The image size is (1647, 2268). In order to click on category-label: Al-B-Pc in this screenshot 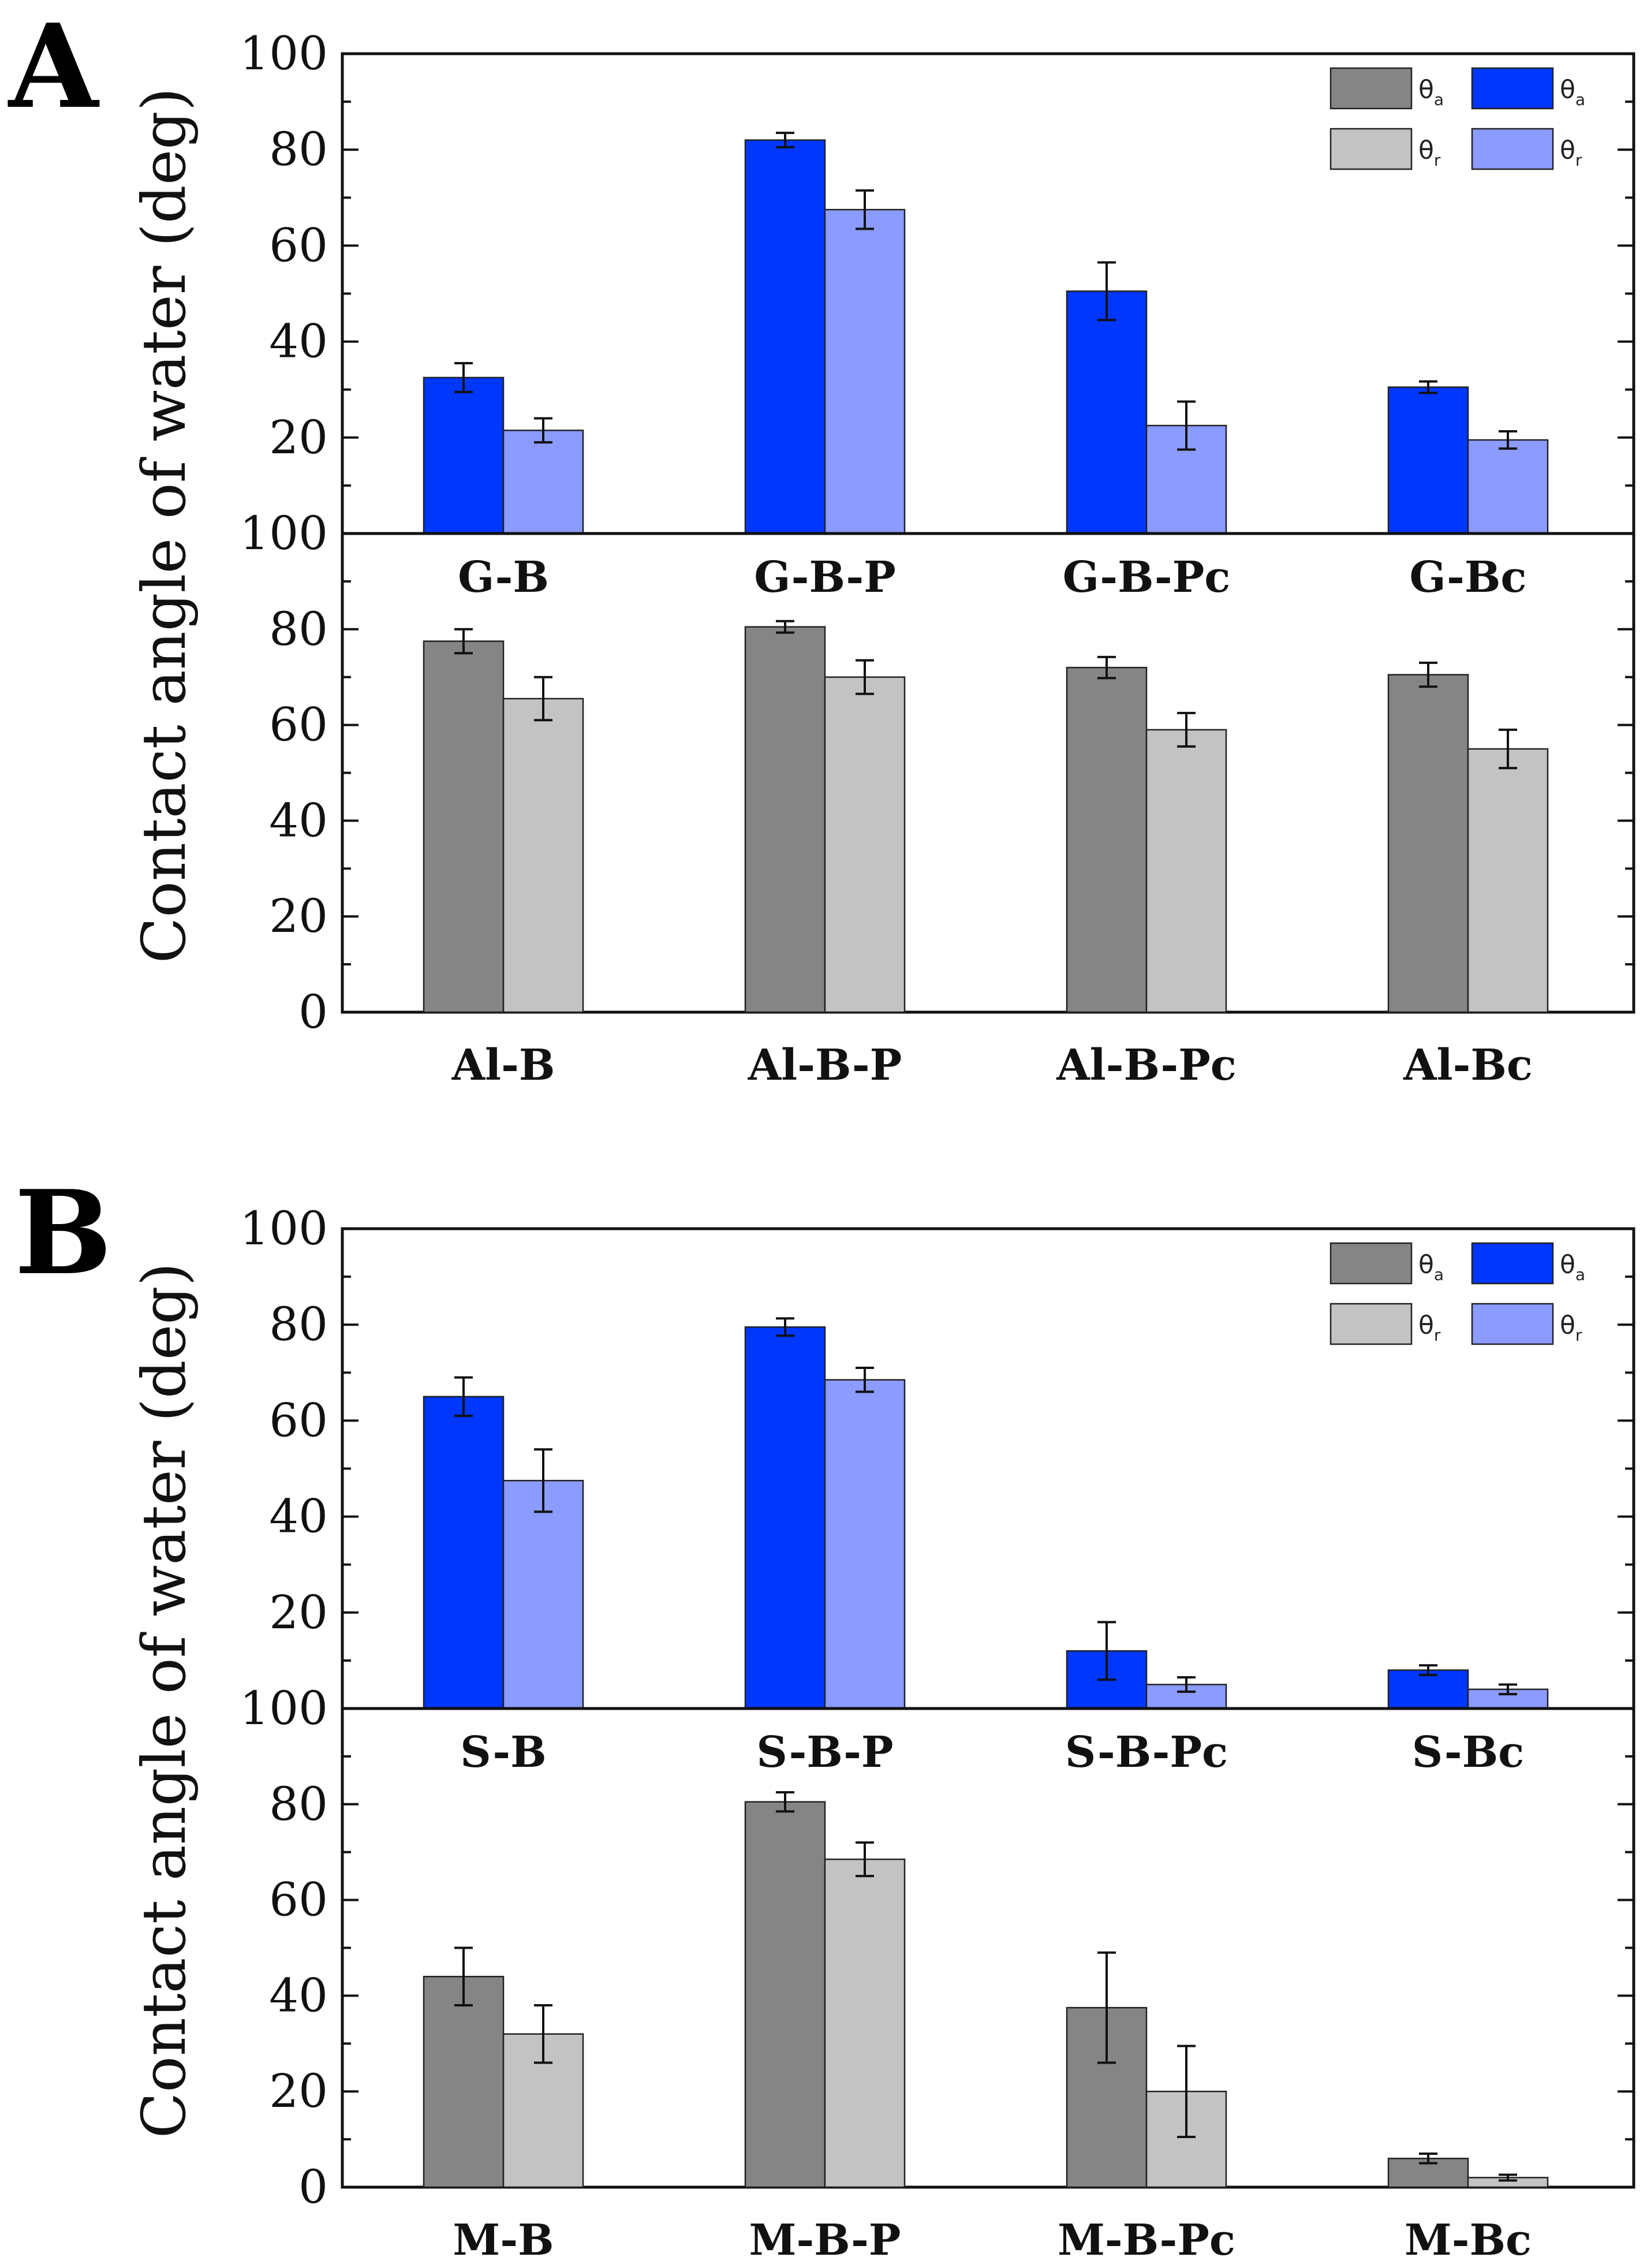, I will do `click(1146, 1065)`.